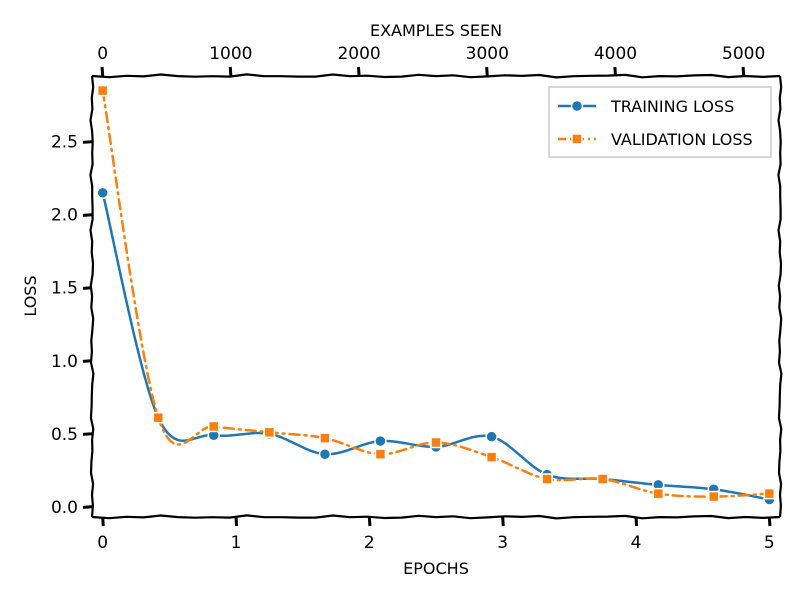 The width and height of the screenshot is (800, 600). What do you see at coordinates (436, 30) in the screenshot?
I see `top-axis-title: EXAMPLES SEEN` at bounding box center [436, 30].